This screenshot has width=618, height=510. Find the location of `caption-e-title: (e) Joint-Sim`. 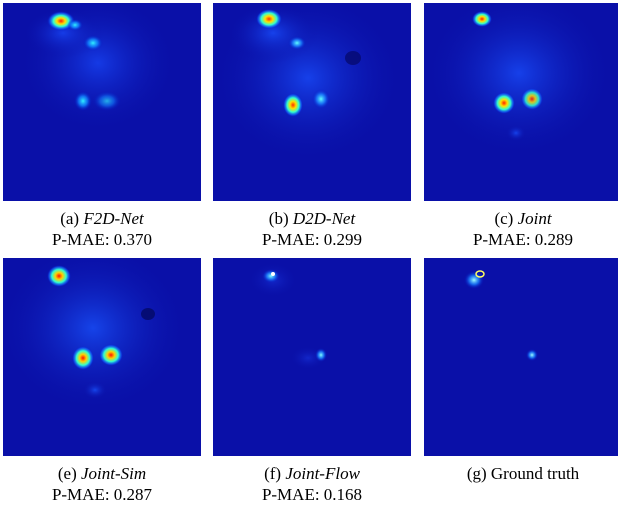

caption-e-title: (e) Joint-Sim is located at coordinates (102, 473).